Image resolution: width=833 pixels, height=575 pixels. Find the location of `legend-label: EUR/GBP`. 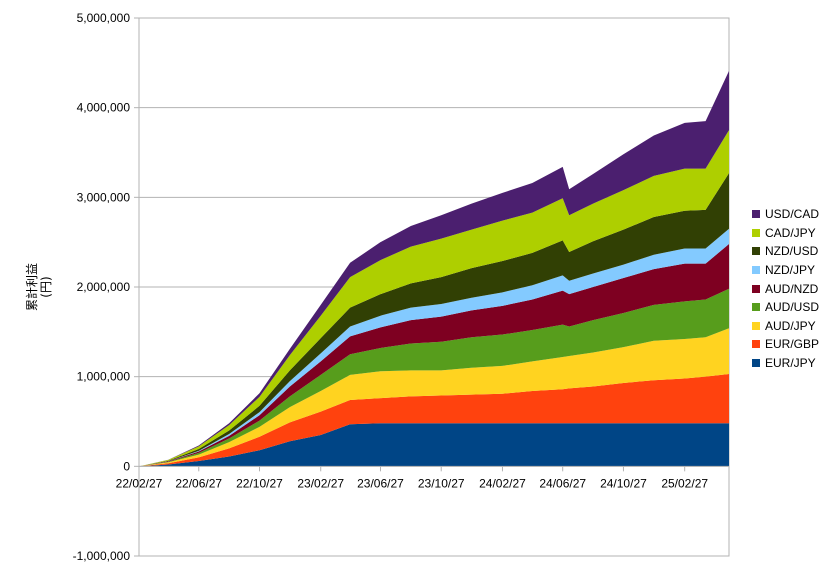

legend-label: EUR/GBP is located at coordinates (792, 344).